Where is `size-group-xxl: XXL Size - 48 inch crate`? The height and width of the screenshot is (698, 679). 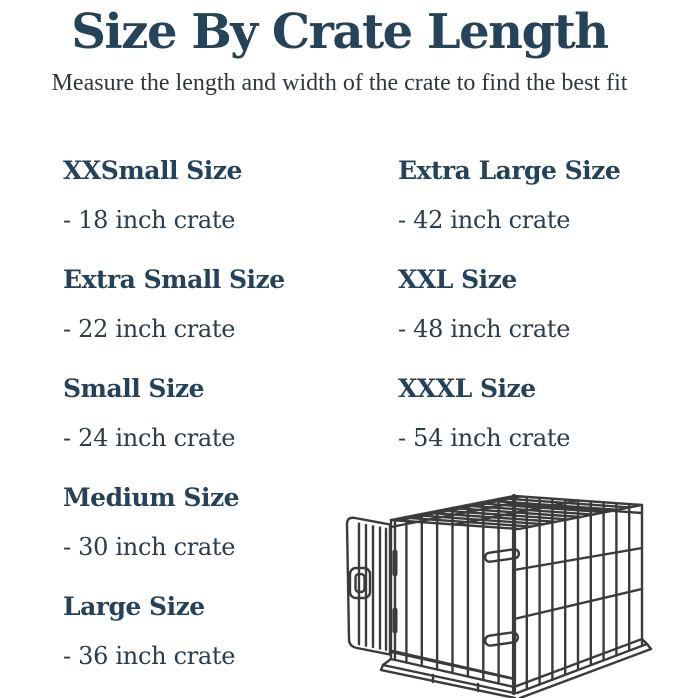
size-group-xxl: XXL Size - 48 inch crate is located at coordinates (538, 304).